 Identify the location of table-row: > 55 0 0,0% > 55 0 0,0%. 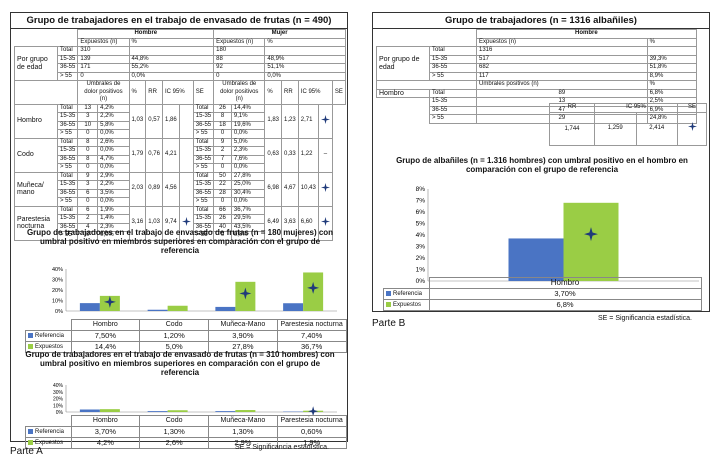
(180, 134).